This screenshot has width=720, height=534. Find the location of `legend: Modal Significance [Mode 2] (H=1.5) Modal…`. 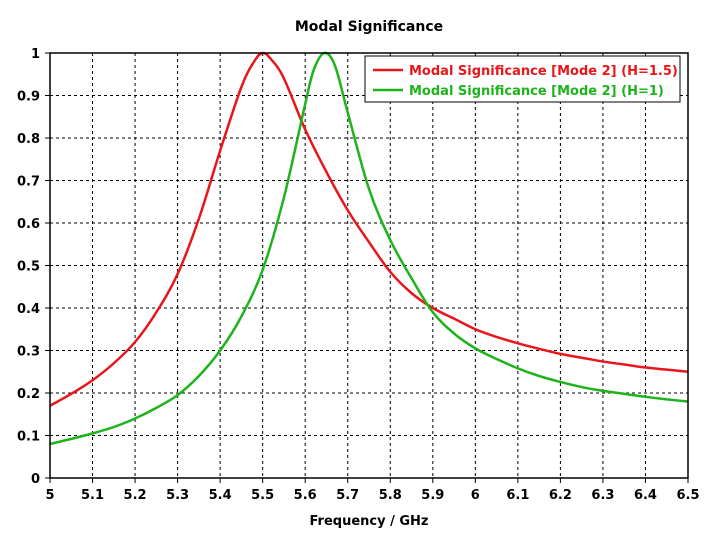

legend: Modal Significance [Mode 2] (H=1.5) Modal… is located at coordinates (522, 79).